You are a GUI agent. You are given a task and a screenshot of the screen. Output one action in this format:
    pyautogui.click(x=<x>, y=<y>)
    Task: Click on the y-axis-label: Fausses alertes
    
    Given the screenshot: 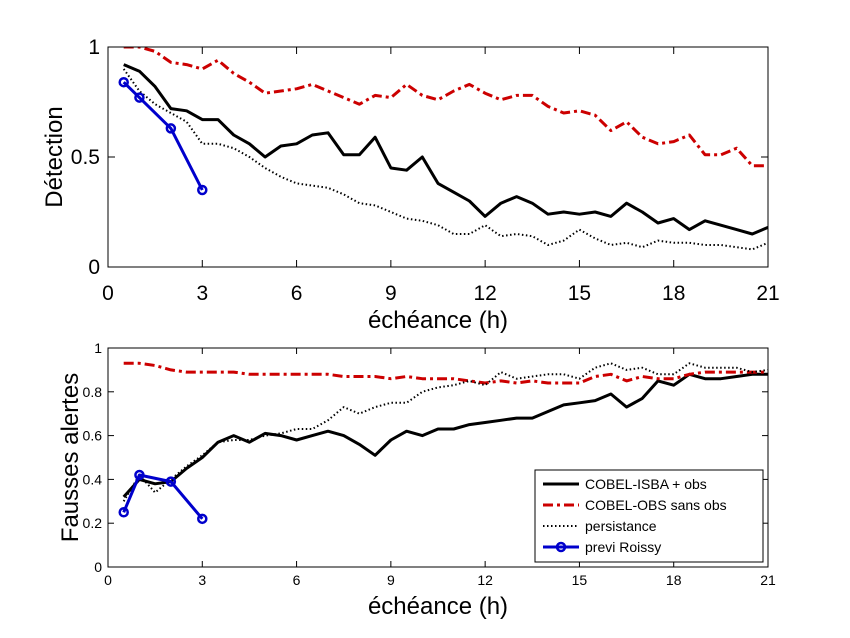 What is the action you would take?
    pyautogui.click(x=70, y=457)
    